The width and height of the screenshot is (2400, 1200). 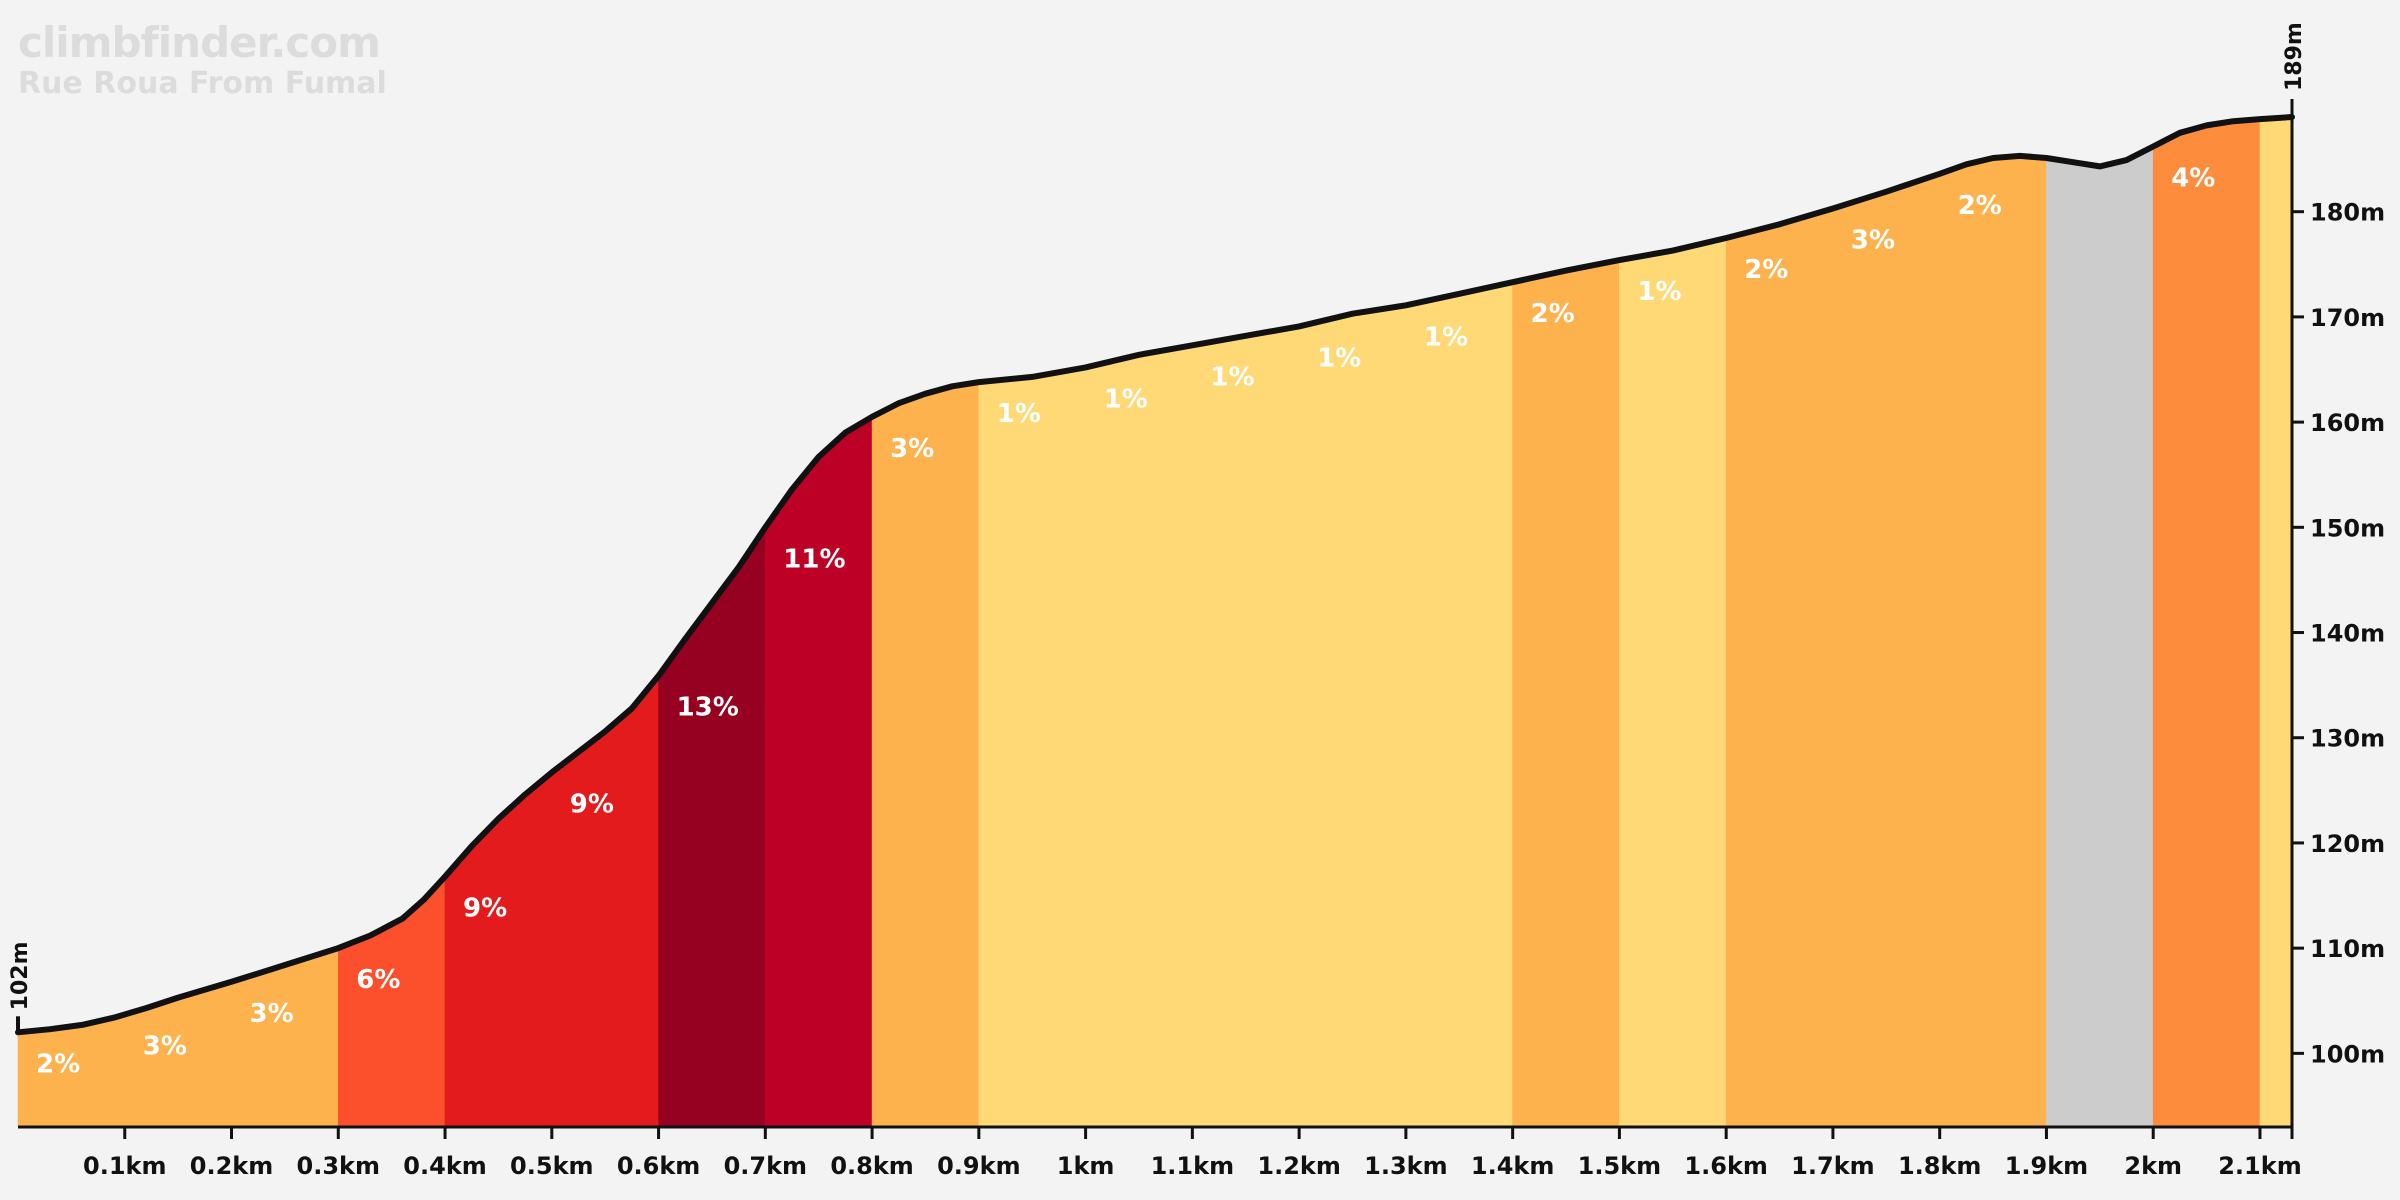 I want to click on x-tick-label-16: 1.7km, so click(x=1832, y=1166).